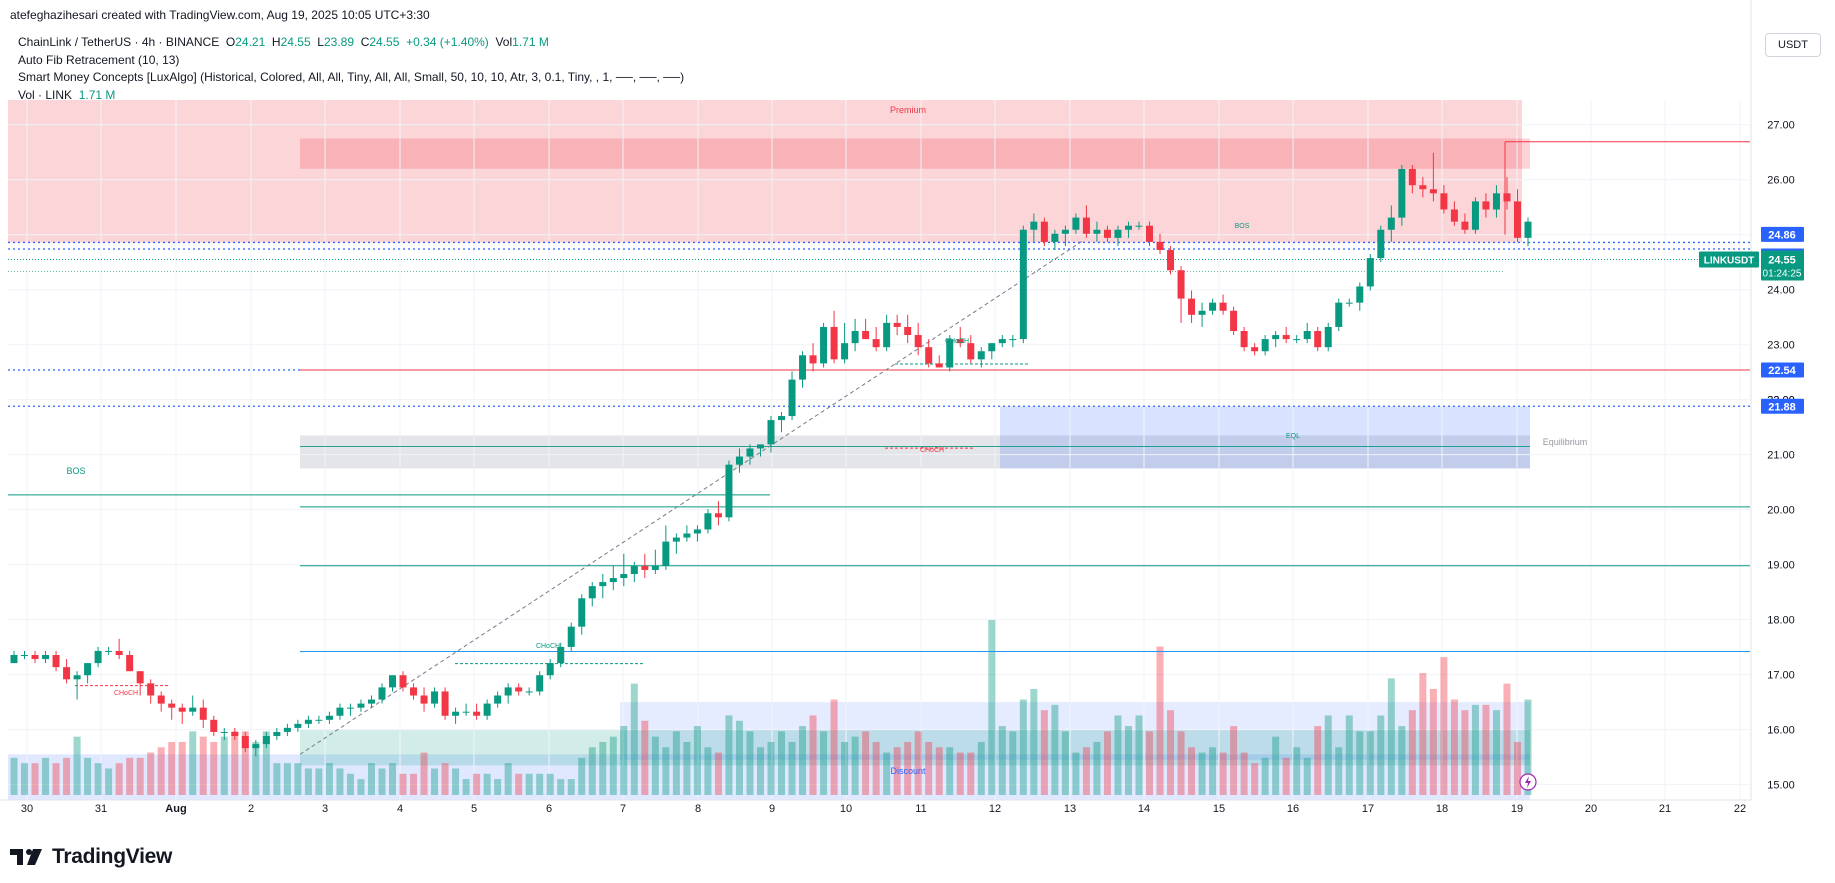 The image size is (1835, 883). What do you see at coordinates (1793, 45) in the screenshot?
I see `currency-button: USDT` at bounding box center [1793, 45].